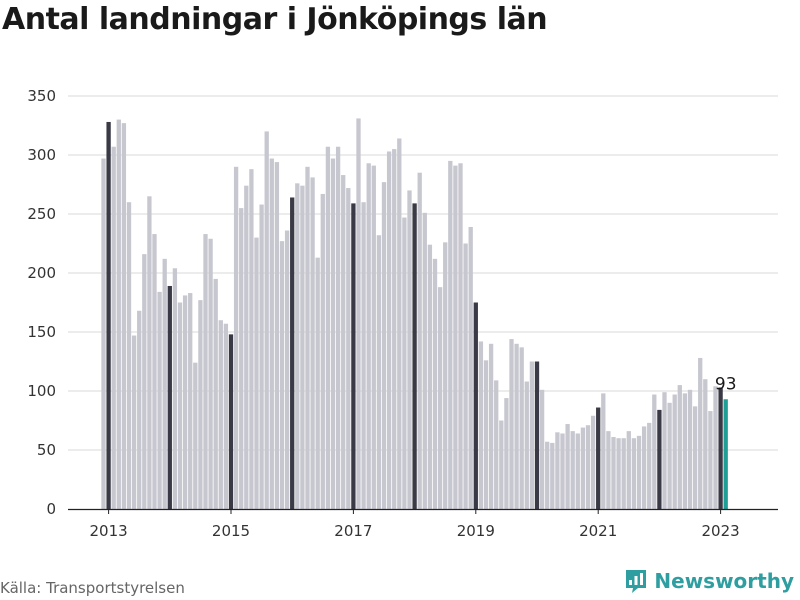  I want to click on y-tick-label: 200, so click(41, 273).